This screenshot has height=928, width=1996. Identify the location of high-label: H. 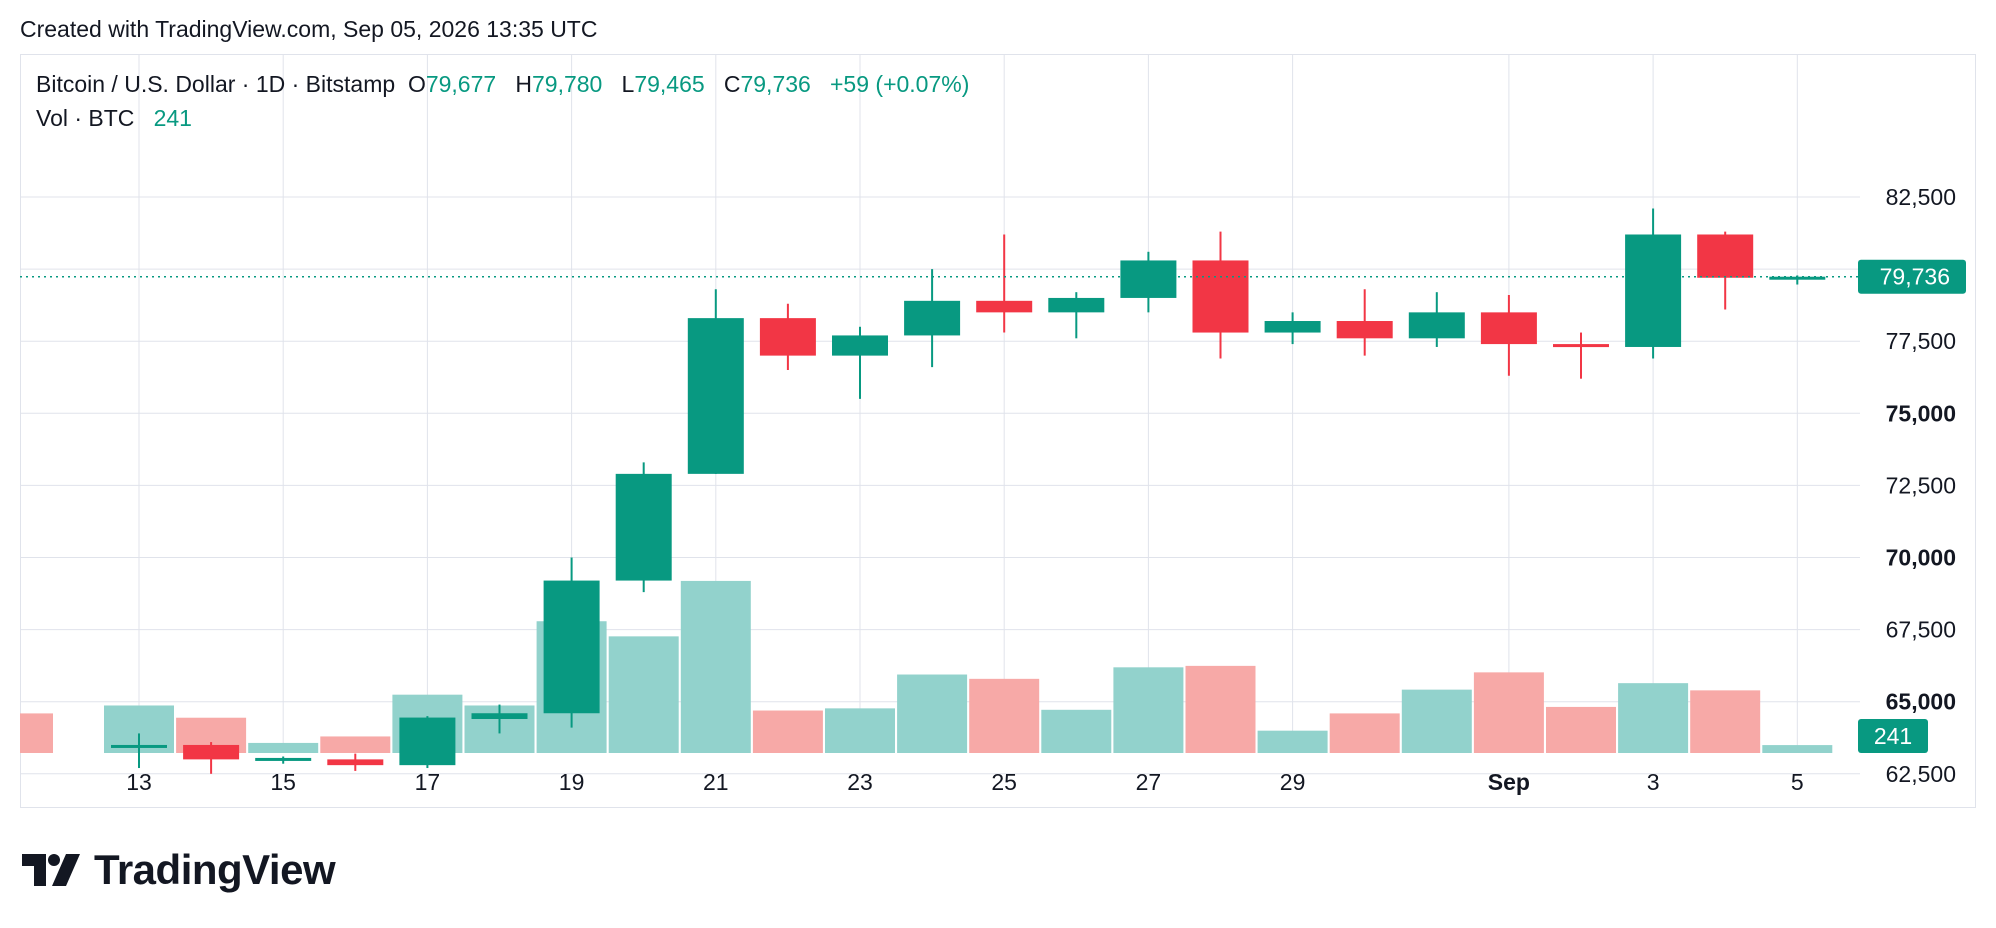
(523, 84).